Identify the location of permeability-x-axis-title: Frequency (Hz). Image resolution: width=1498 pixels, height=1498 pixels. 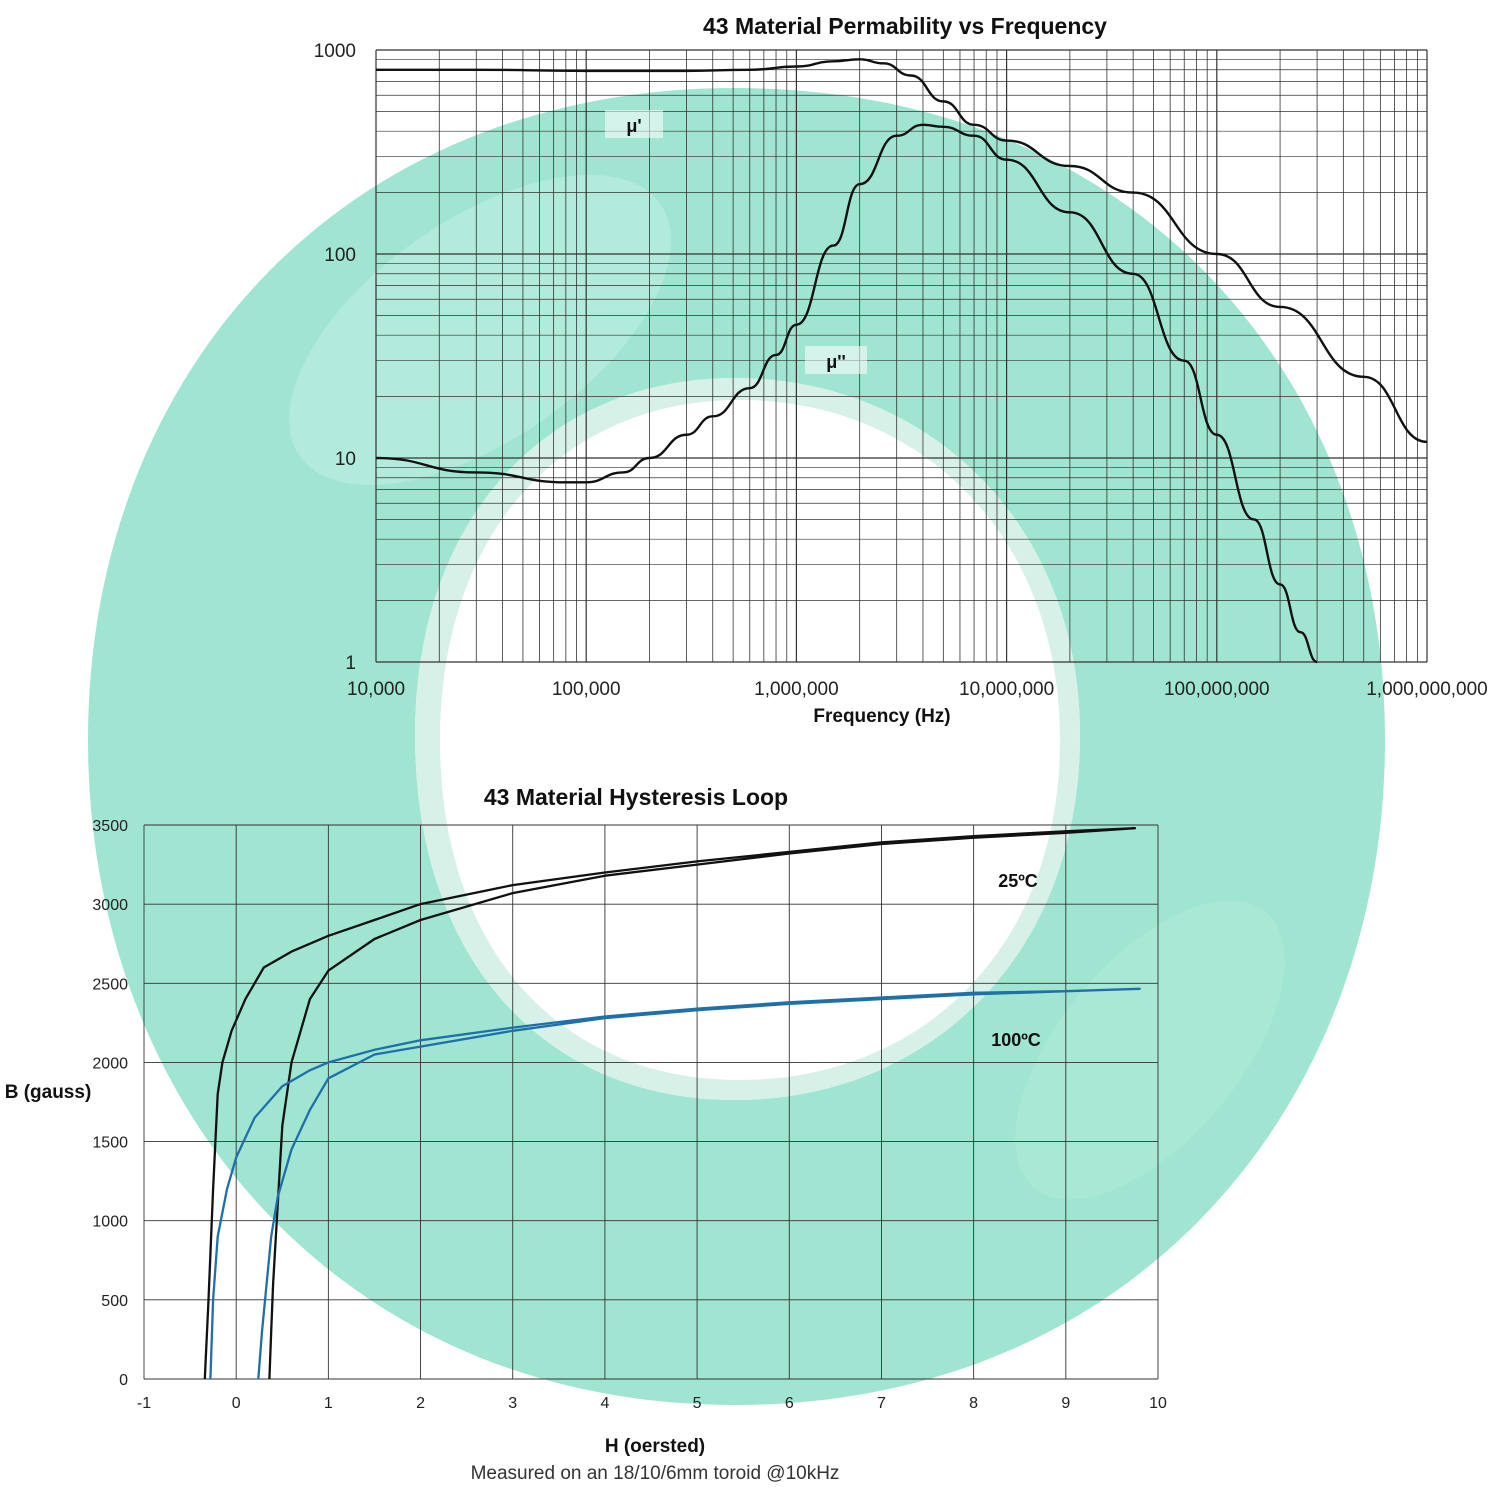
(881, 716).